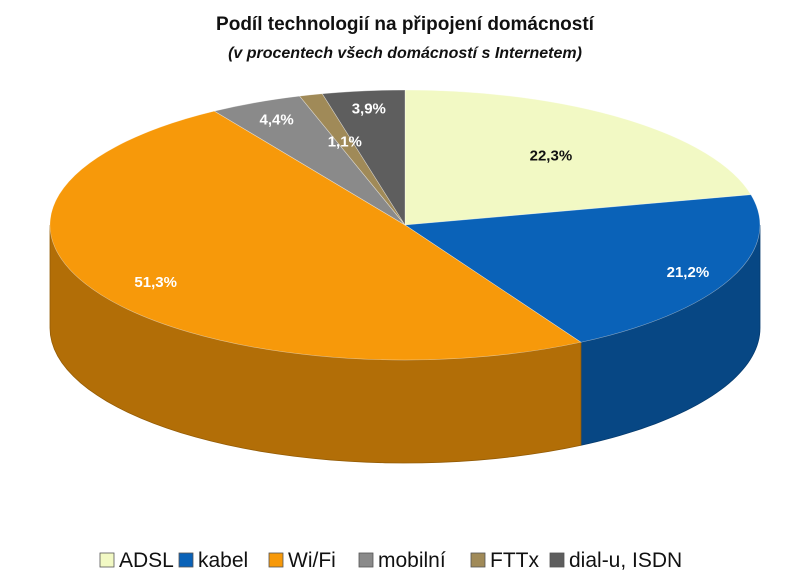  Describe the element at coordinates (578, 157) in the screenshot. I see `pie-slice-adsl` at that location.